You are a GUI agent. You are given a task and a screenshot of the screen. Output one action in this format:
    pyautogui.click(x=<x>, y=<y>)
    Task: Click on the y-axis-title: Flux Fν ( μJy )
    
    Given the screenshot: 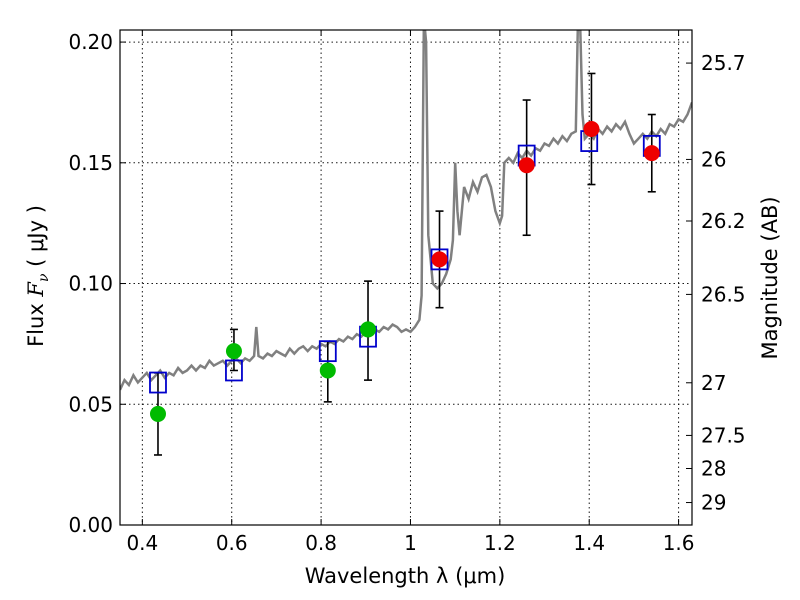 What is the action you would take?
    pyautogui.click(x=38, y=276)
    